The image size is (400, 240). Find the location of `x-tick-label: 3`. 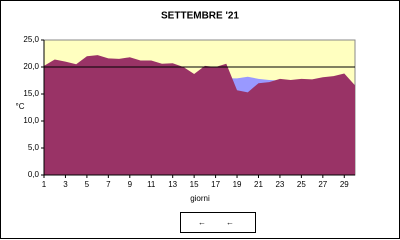

x-tick-label: 3 is located at coordinates (65, 184).